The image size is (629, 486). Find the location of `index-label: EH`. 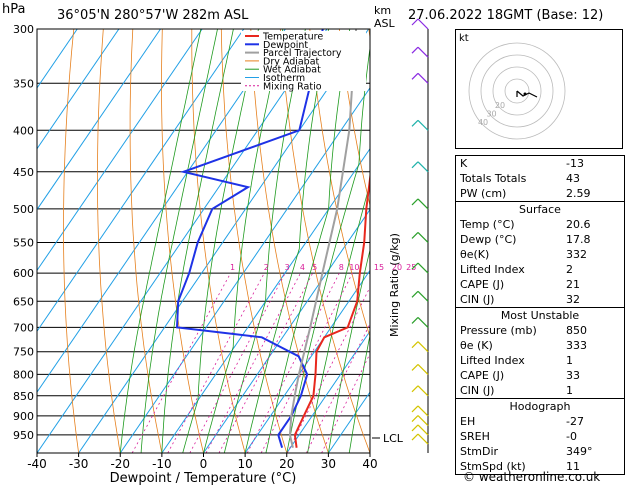

index-label: EH is located at coordinates (468, 421).